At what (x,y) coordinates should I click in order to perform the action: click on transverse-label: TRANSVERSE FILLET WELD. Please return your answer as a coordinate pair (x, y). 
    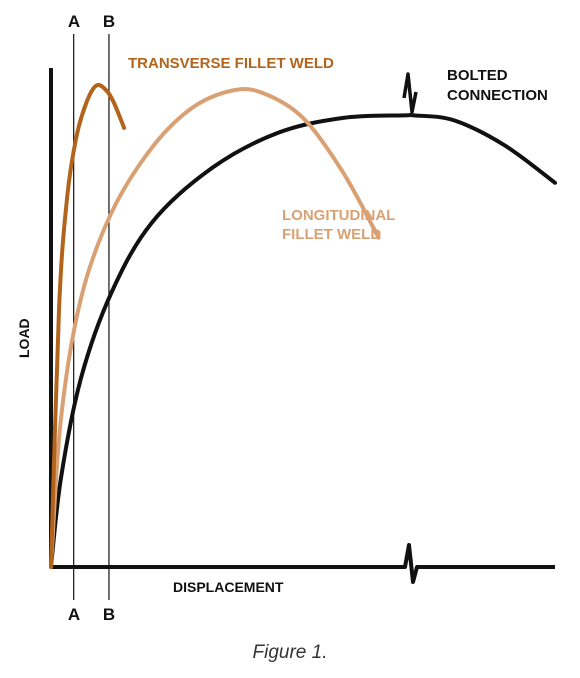
    Looking at the image, I should click on (231, 63).